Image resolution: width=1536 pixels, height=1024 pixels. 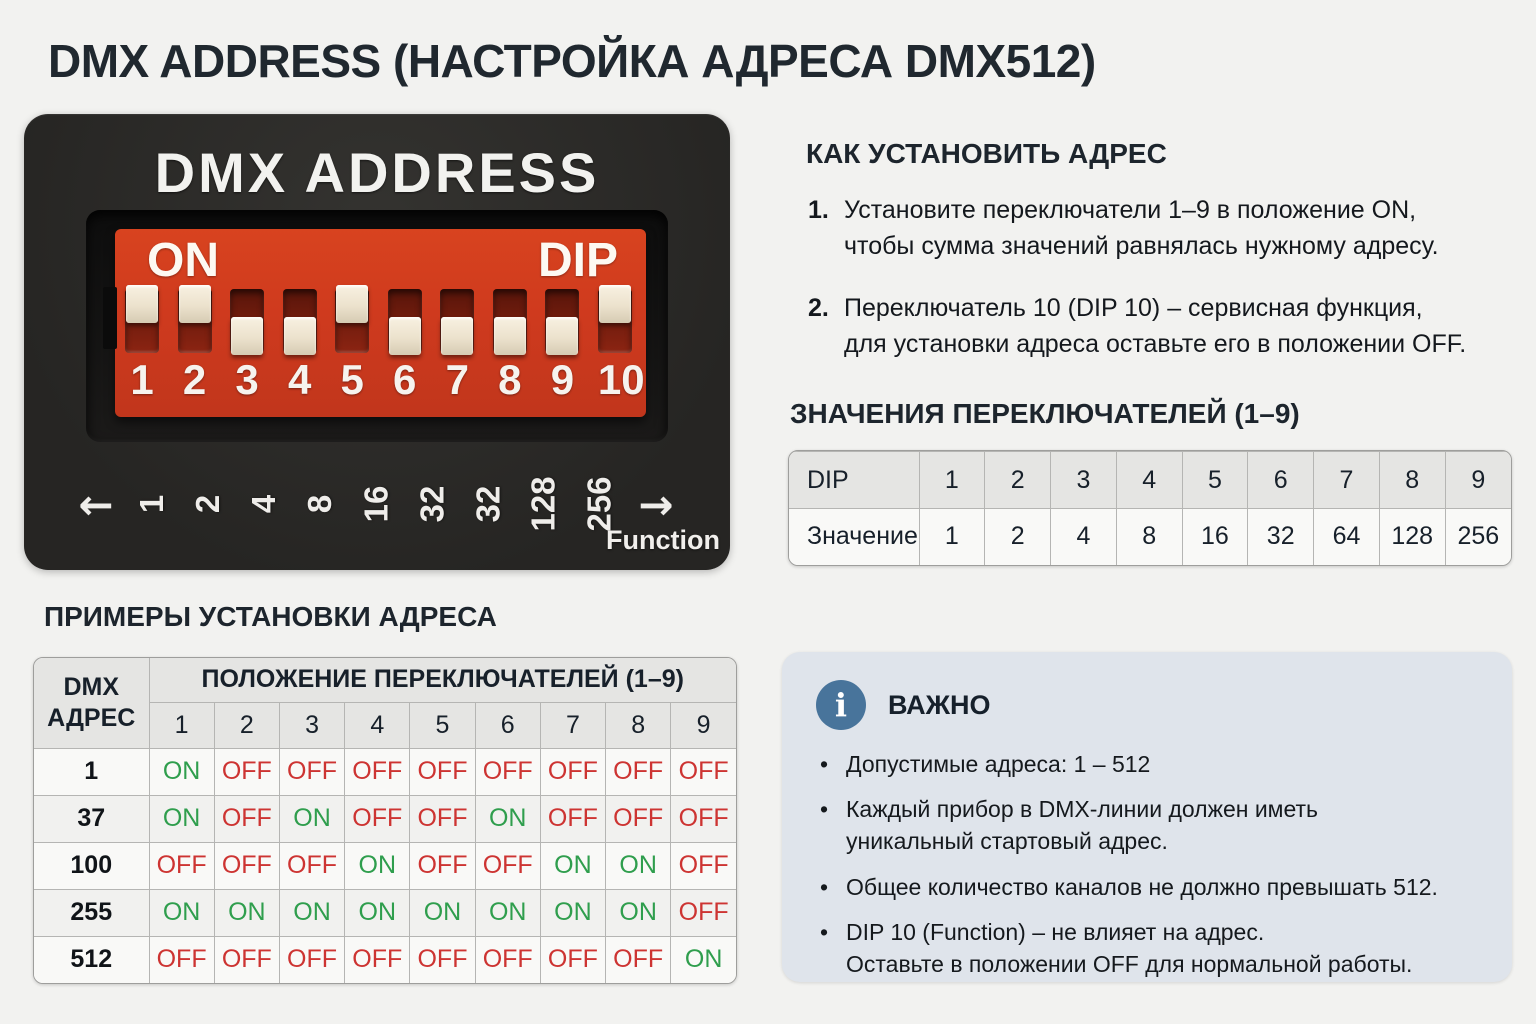 I want to click on dip-value-label-5: 16, so click(x=375, y=504).